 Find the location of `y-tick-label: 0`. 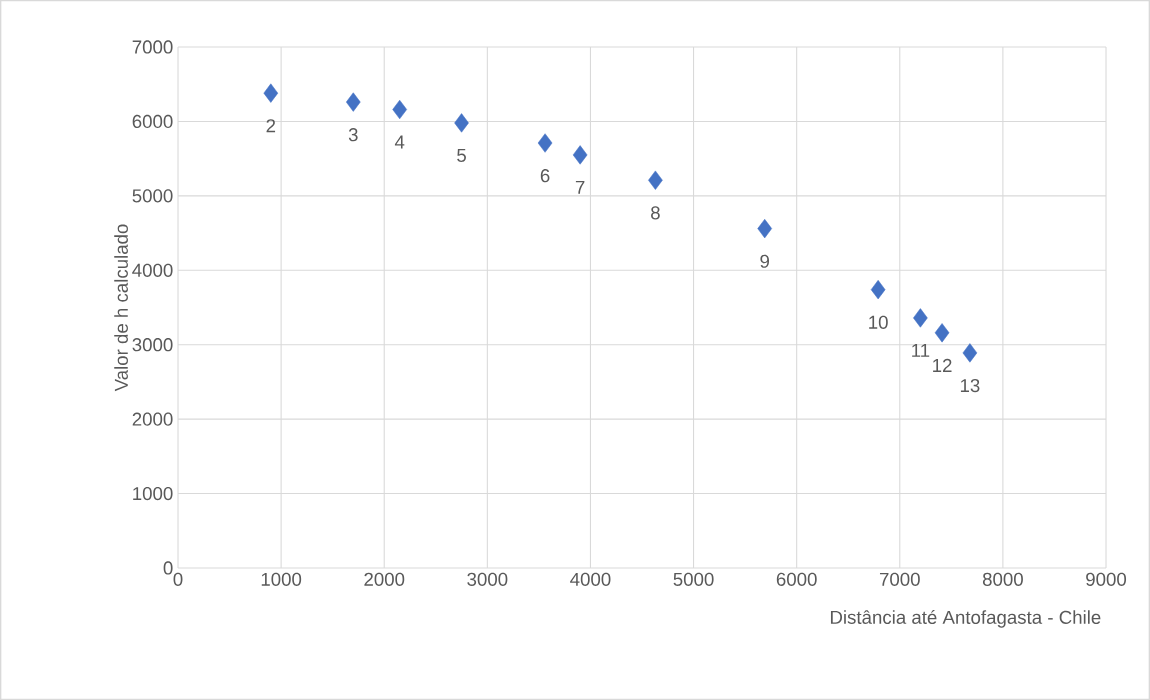

y-tick-label: 0 is located at coordinates (168, 568).